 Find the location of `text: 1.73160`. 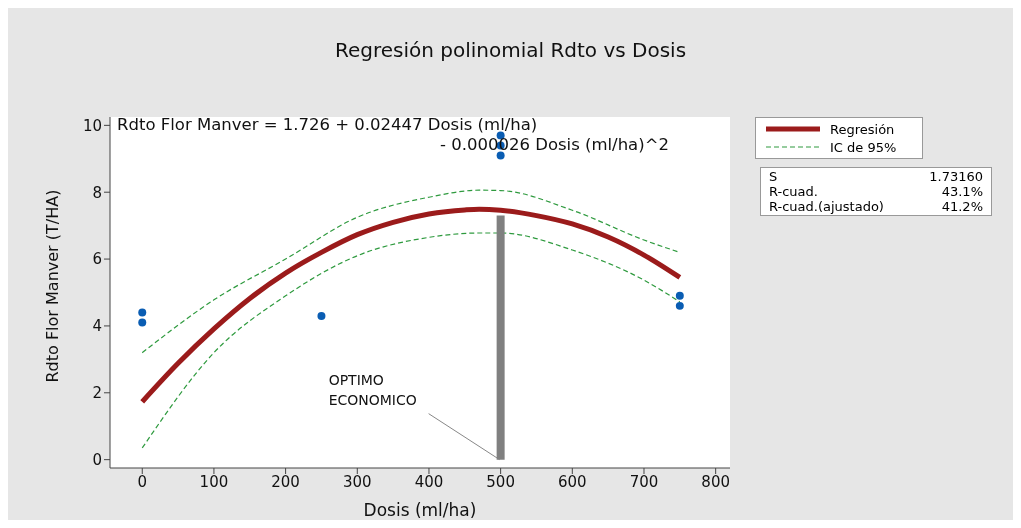

text: 1.73160 is located at coordinates (956, 176).